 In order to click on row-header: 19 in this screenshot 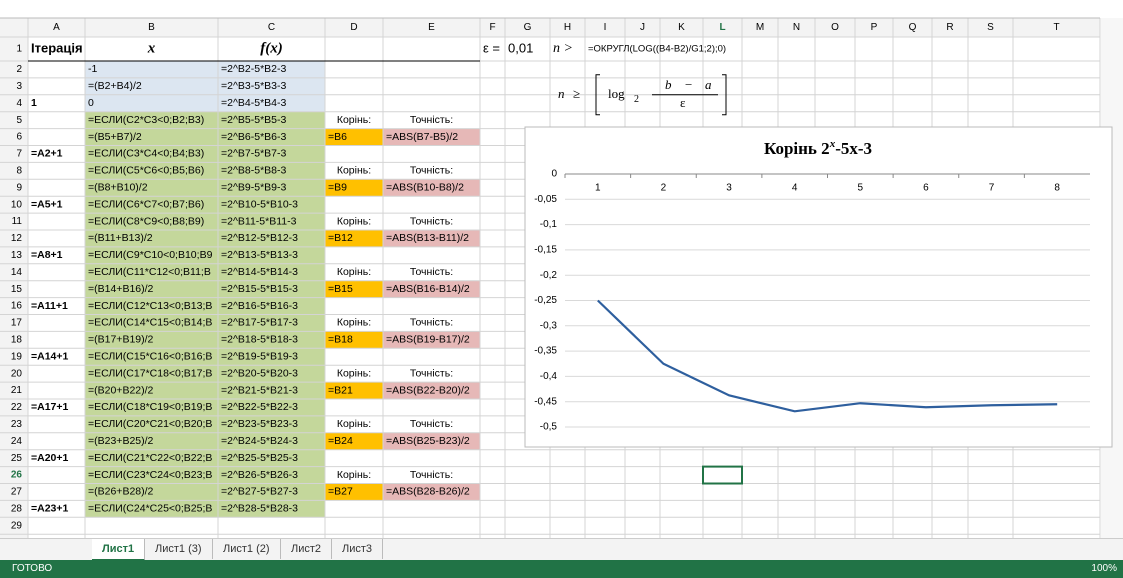, I will do `click(17, 356)`.